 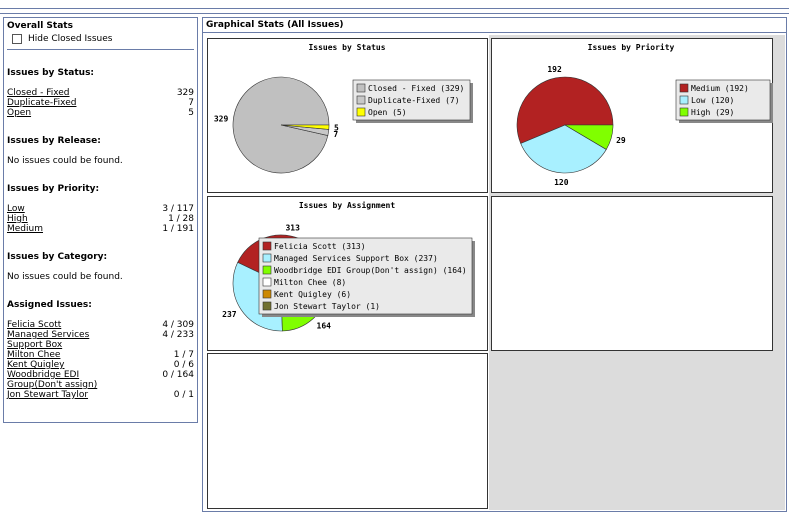 I want to click on main-title: Graphical Stats (All Issues), so click(x=494, y=25).